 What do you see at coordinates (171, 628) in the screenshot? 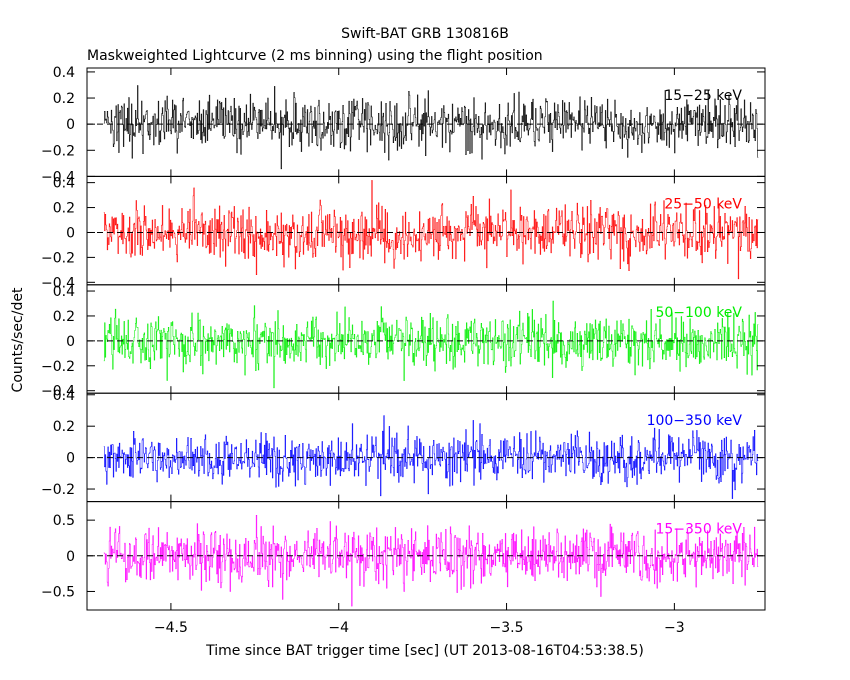
I see `x-tick-label: −4.5` at bounding box center [171, 628].